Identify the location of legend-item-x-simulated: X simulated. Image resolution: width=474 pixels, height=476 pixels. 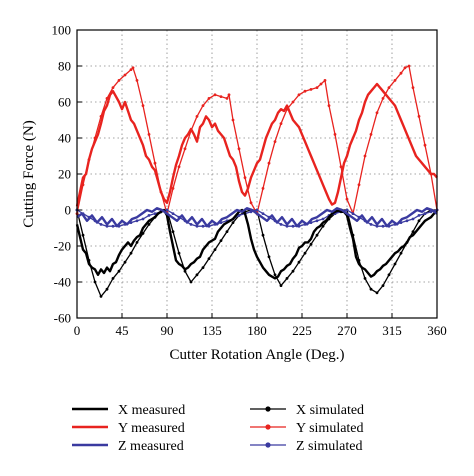
(307, 410).